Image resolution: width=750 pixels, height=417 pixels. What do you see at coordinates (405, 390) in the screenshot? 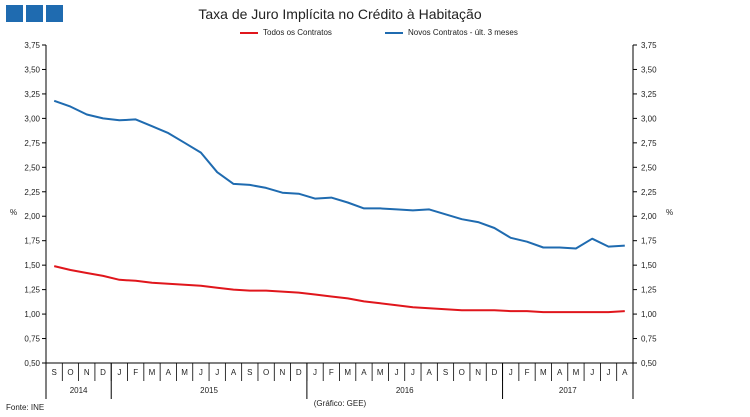
I see `year-label: 2016` at bounding box center [405, 390].